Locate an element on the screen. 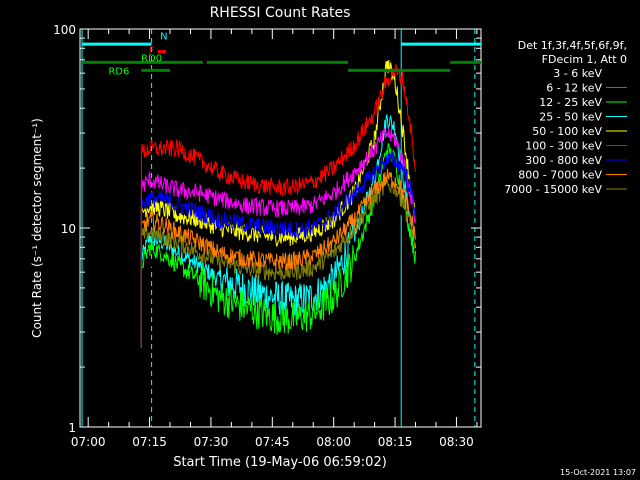 The image size is (640, 480). y-tick-label: 100 is located at coordinates (64, 30).